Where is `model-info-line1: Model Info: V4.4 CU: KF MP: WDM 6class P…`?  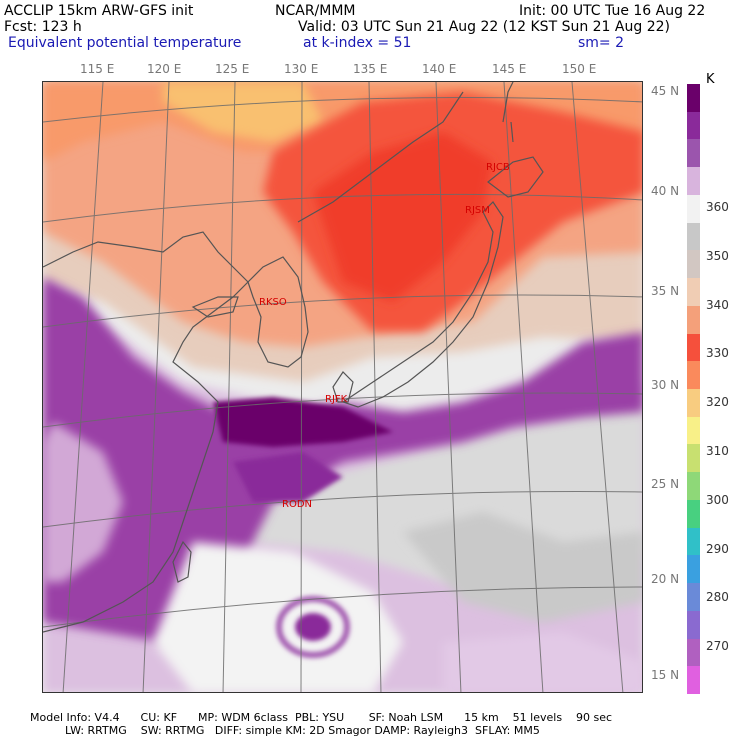
model-info-line1: Model Info: V4.4 CU: KF MP: WDM 6class P… is located at coordinates (321, 717).